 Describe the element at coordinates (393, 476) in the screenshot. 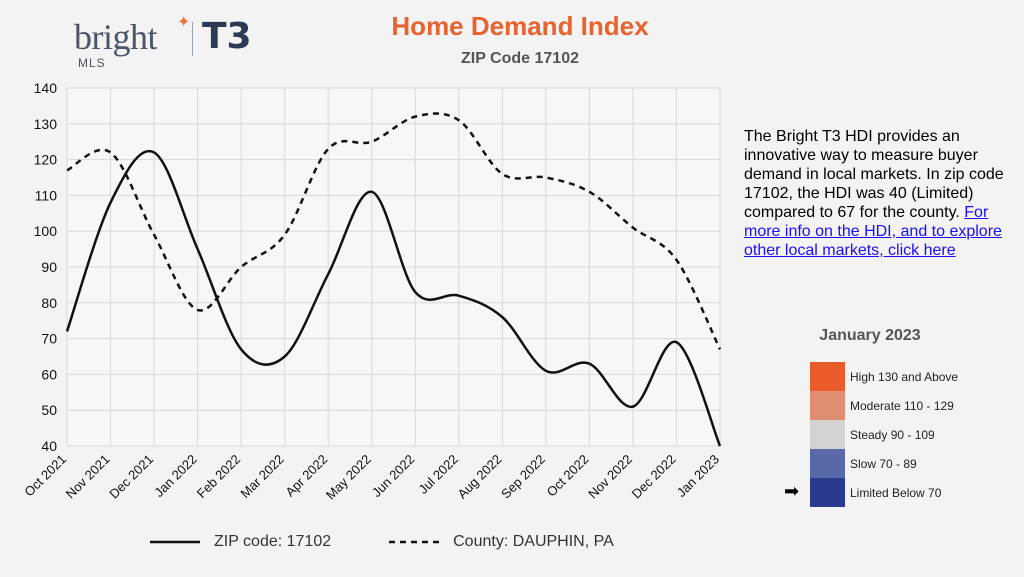

I see `x-tick-label: Jun 2022` at that location.